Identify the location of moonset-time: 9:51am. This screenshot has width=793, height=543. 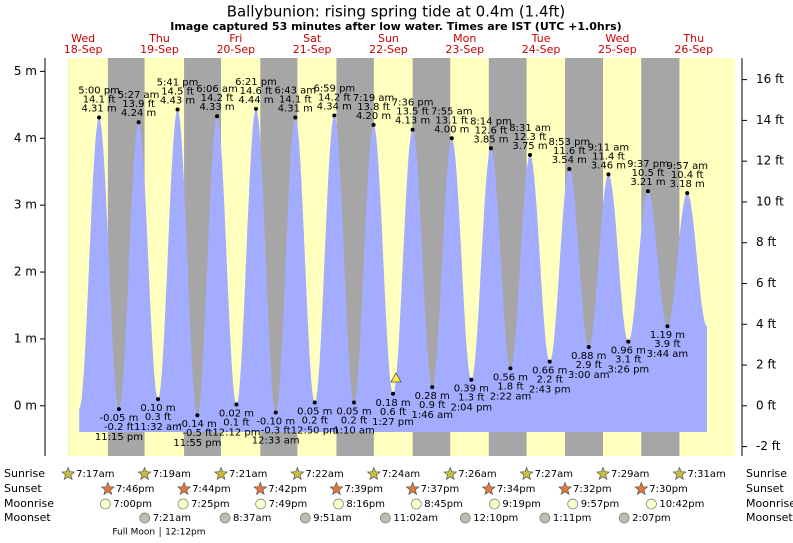
(332, 518).